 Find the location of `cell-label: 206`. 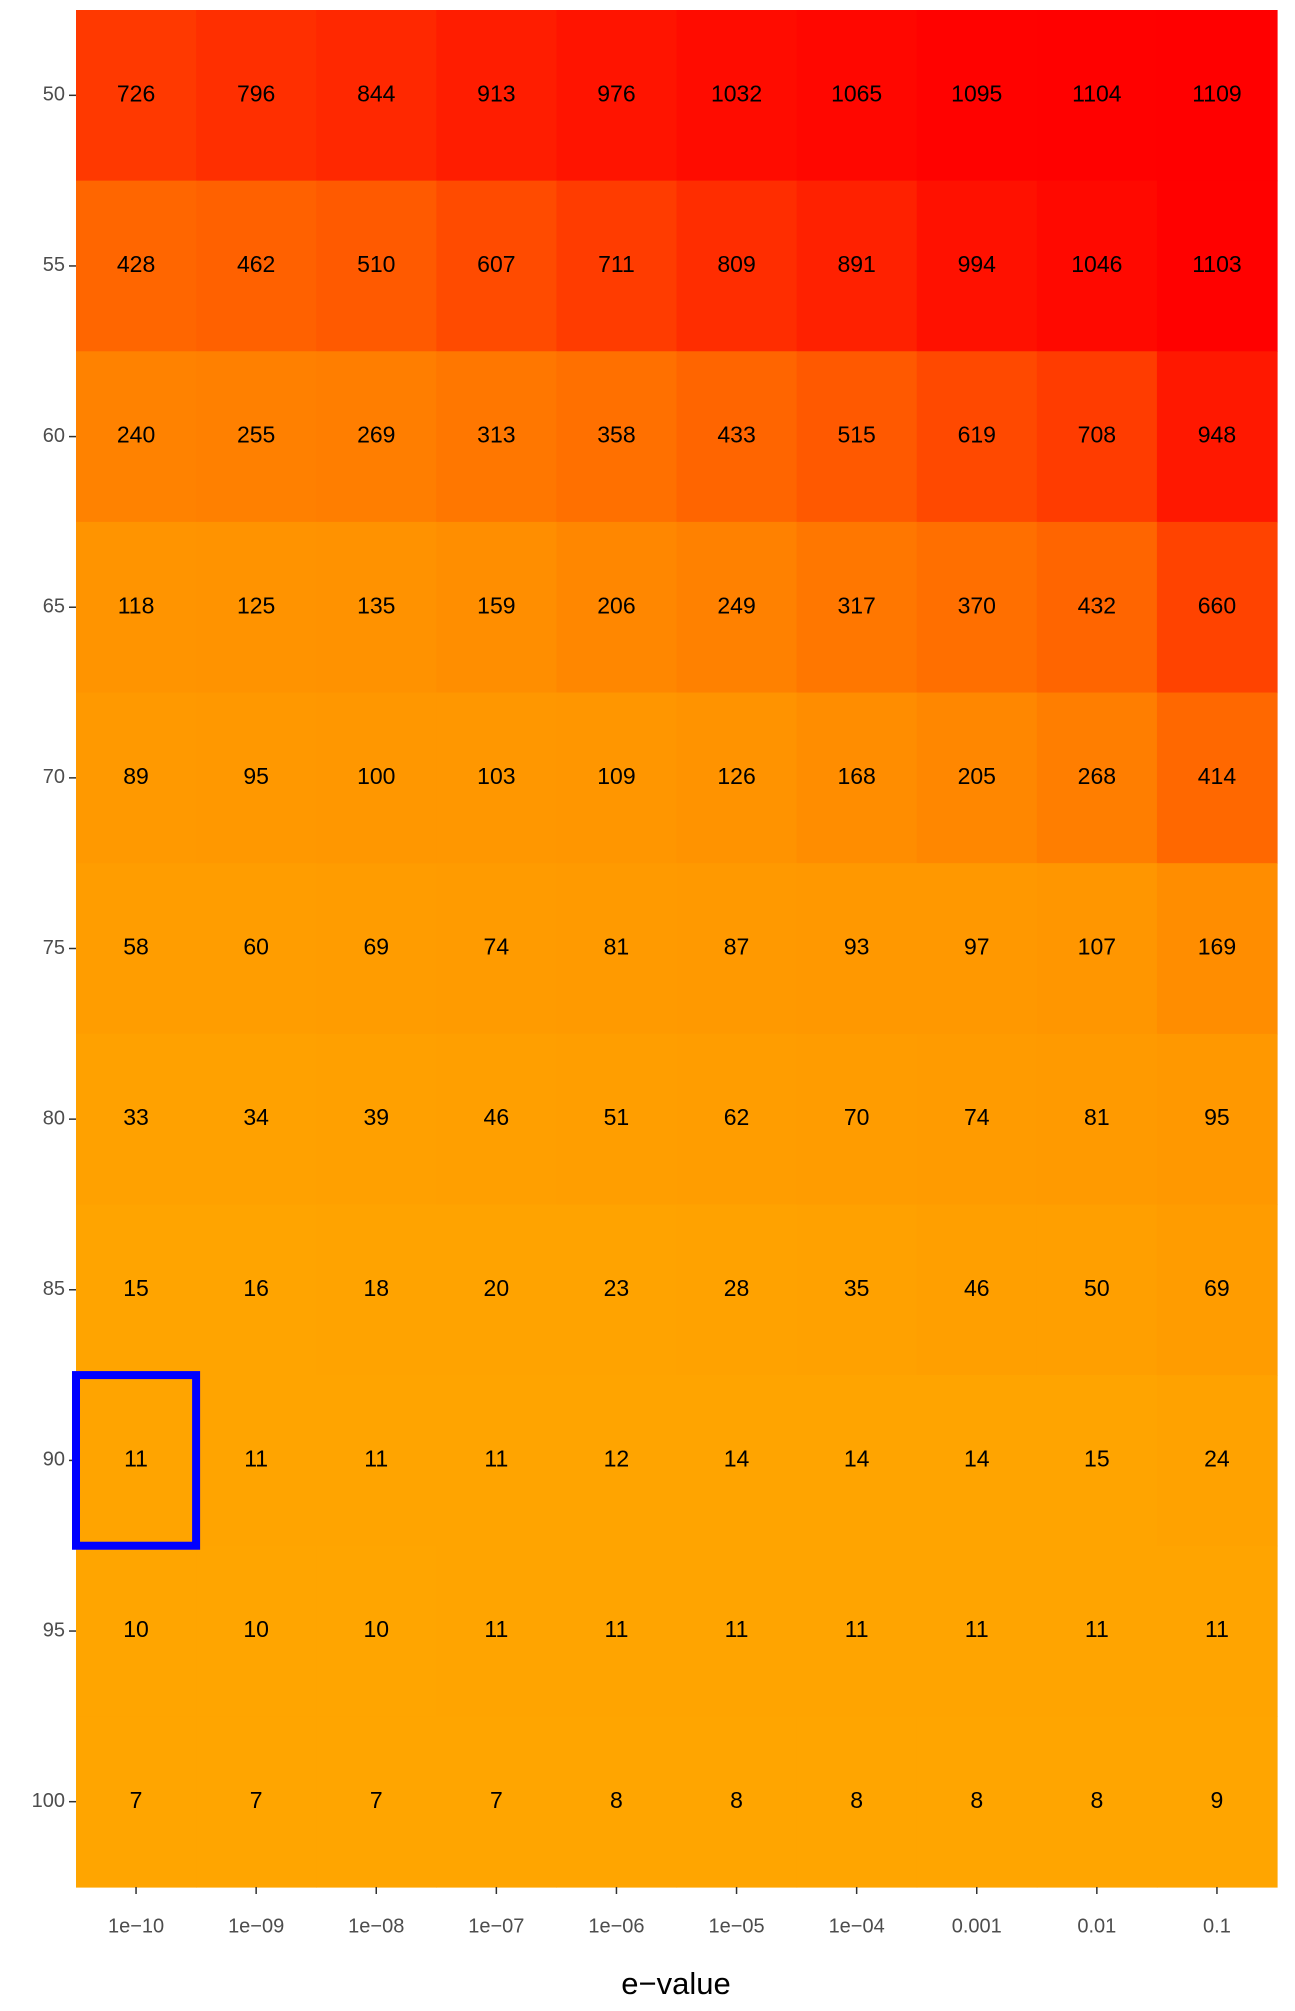

cell-label: 206 is located at coordinates (616, 605).